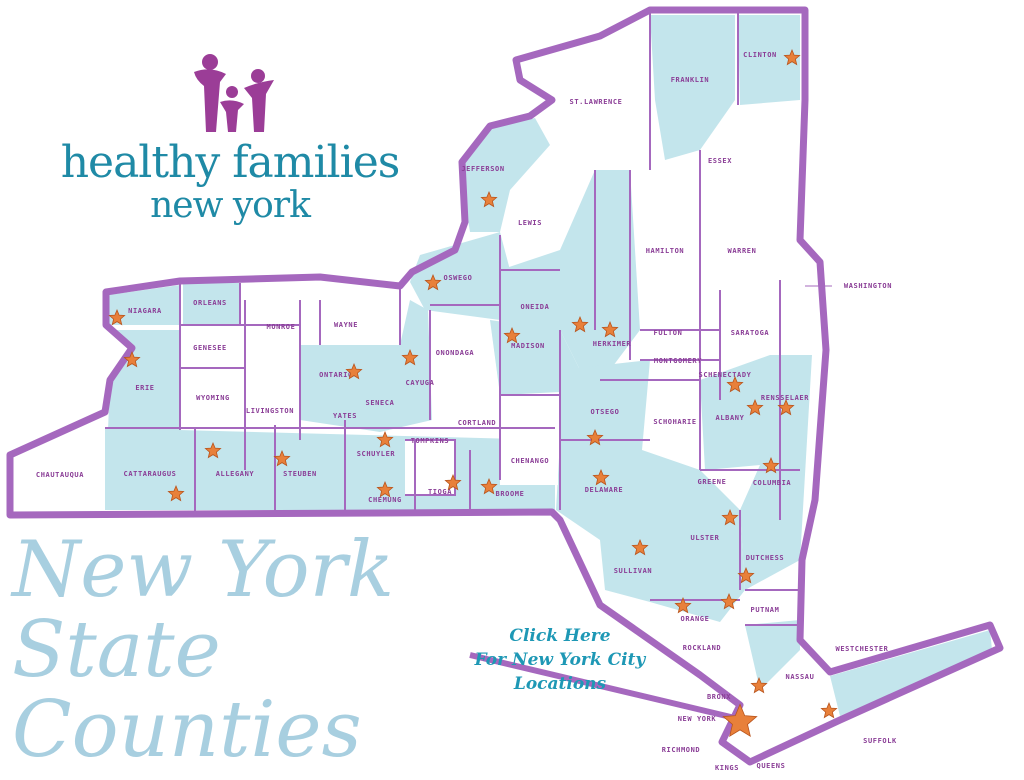 This screenshot has width=1024, height=780. Describe the element at coordinates (230, 138) in the screenshot. I see `healthy-families-logo: healthy families new york` at that location.